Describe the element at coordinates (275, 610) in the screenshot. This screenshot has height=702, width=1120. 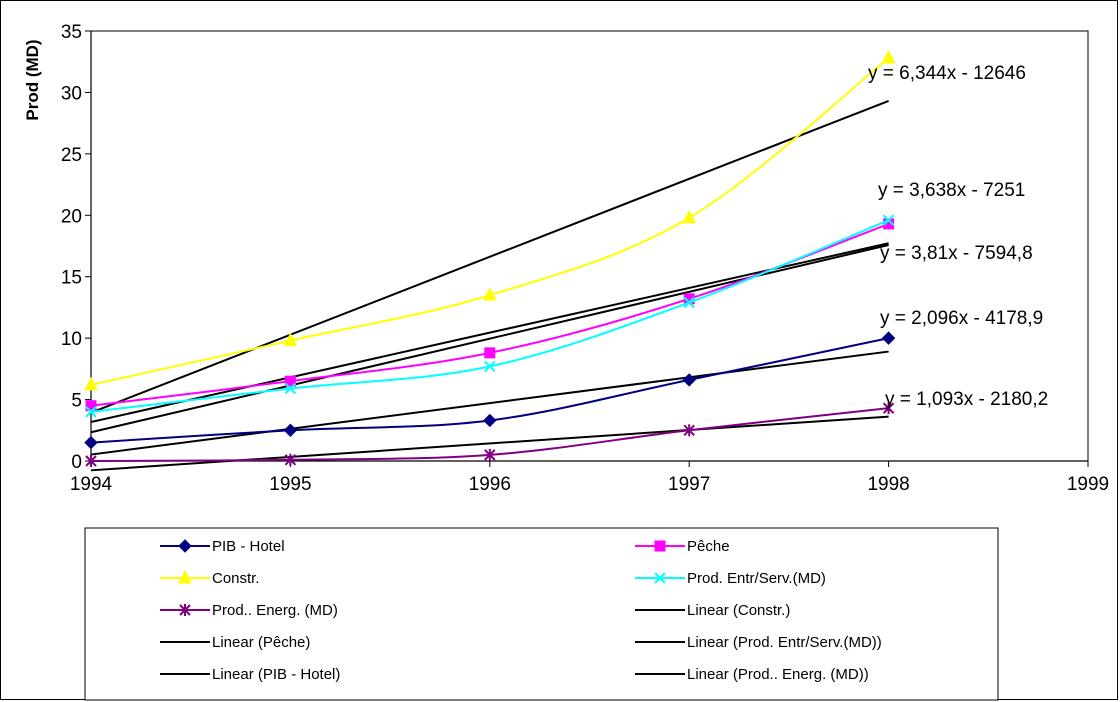
I see `legend-label: Prod.. Energ. (MD)` at that location.